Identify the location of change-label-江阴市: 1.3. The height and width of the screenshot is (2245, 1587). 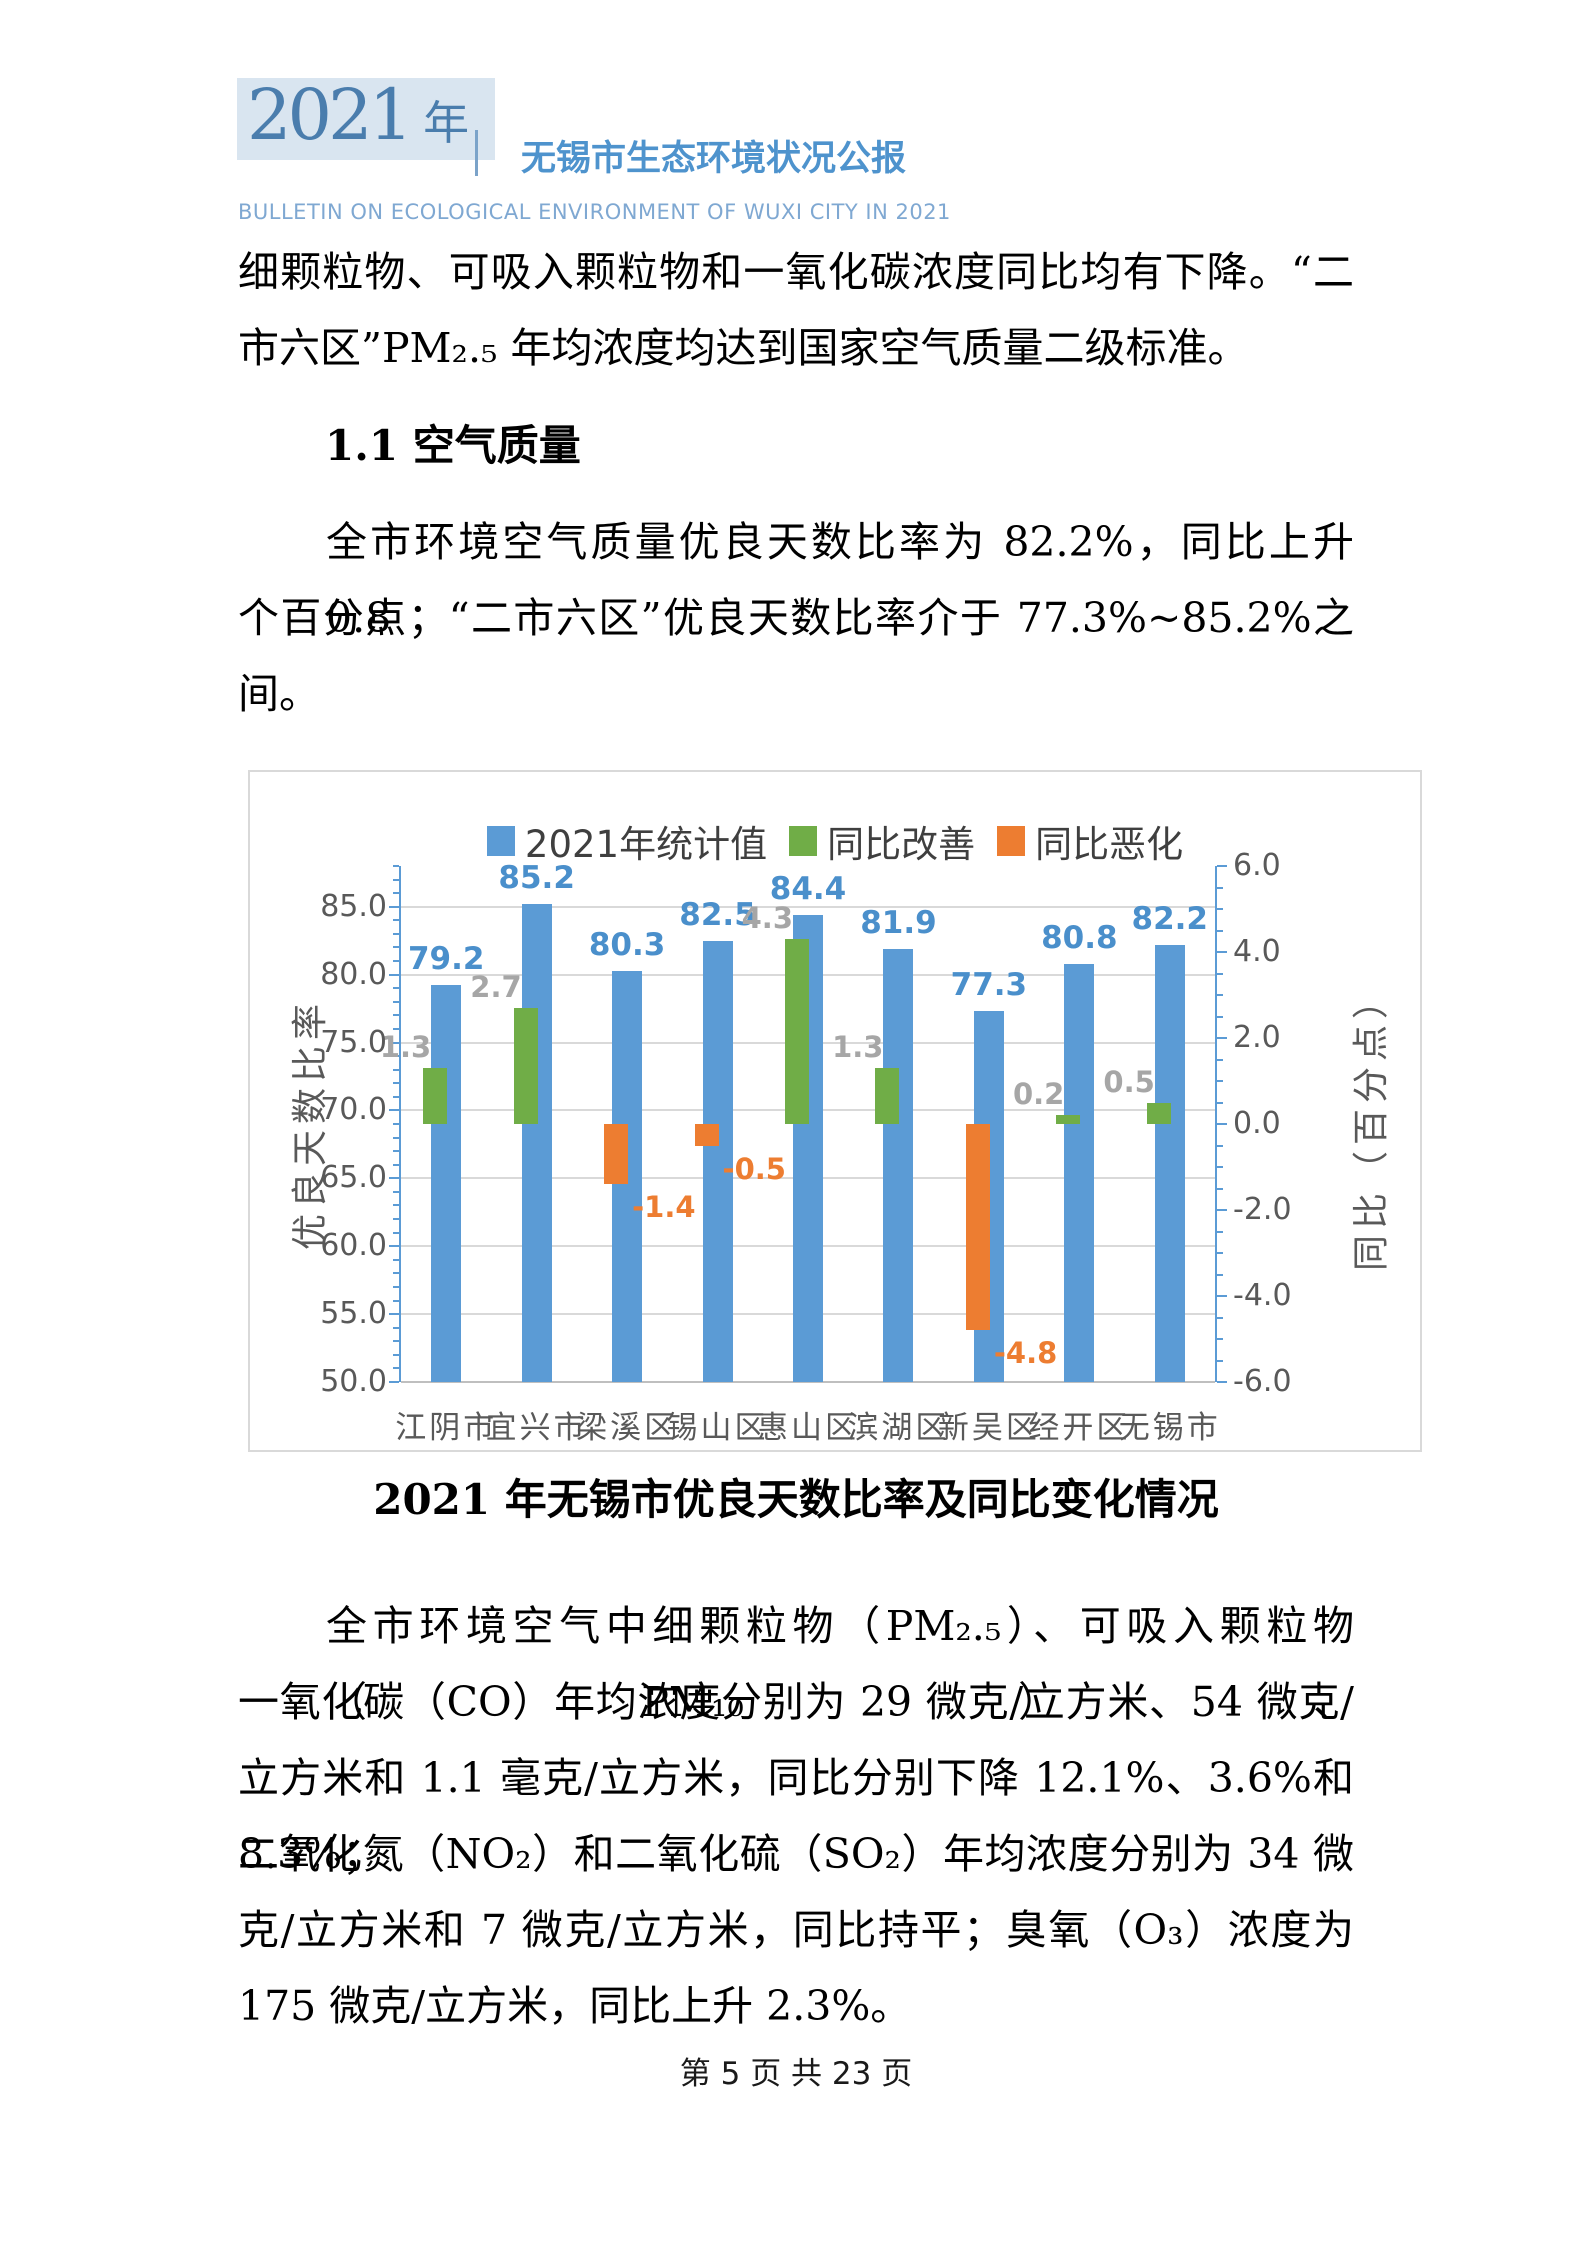
(405, 1047).